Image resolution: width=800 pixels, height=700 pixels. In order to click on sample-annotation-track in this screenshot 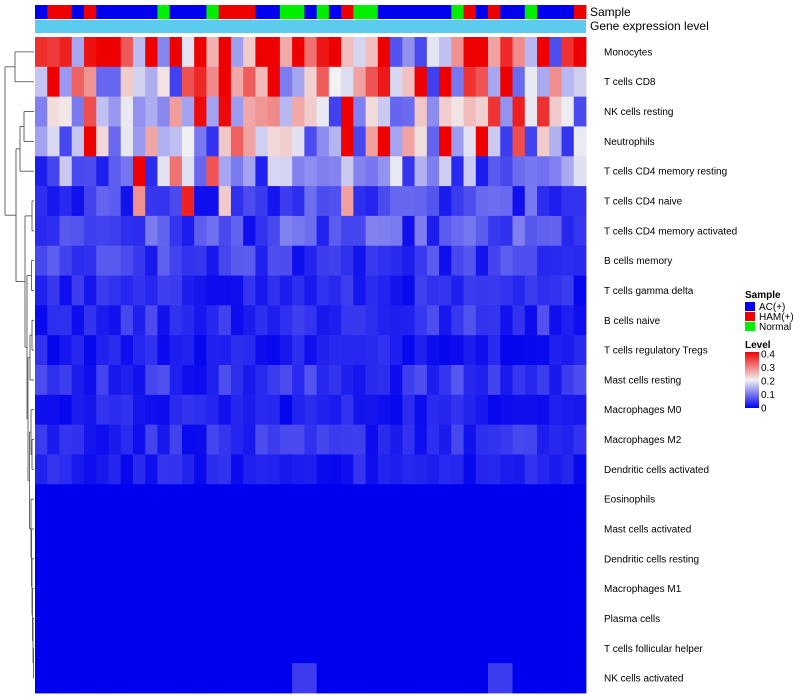, I will do `click(311, 12)`.